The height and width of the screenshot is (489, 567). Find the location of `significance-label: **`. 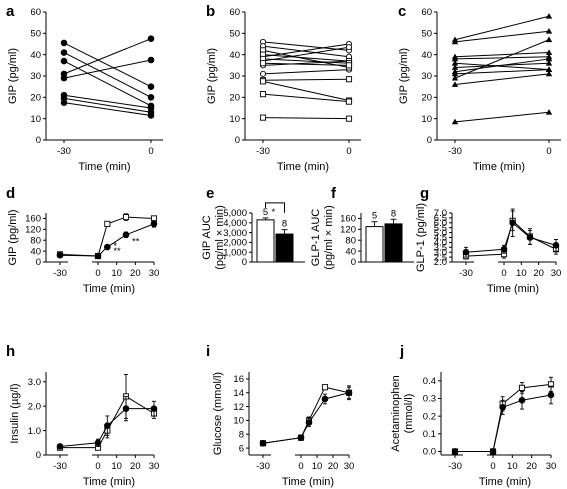

significance-label: ** is located at coordinates (136, 242).